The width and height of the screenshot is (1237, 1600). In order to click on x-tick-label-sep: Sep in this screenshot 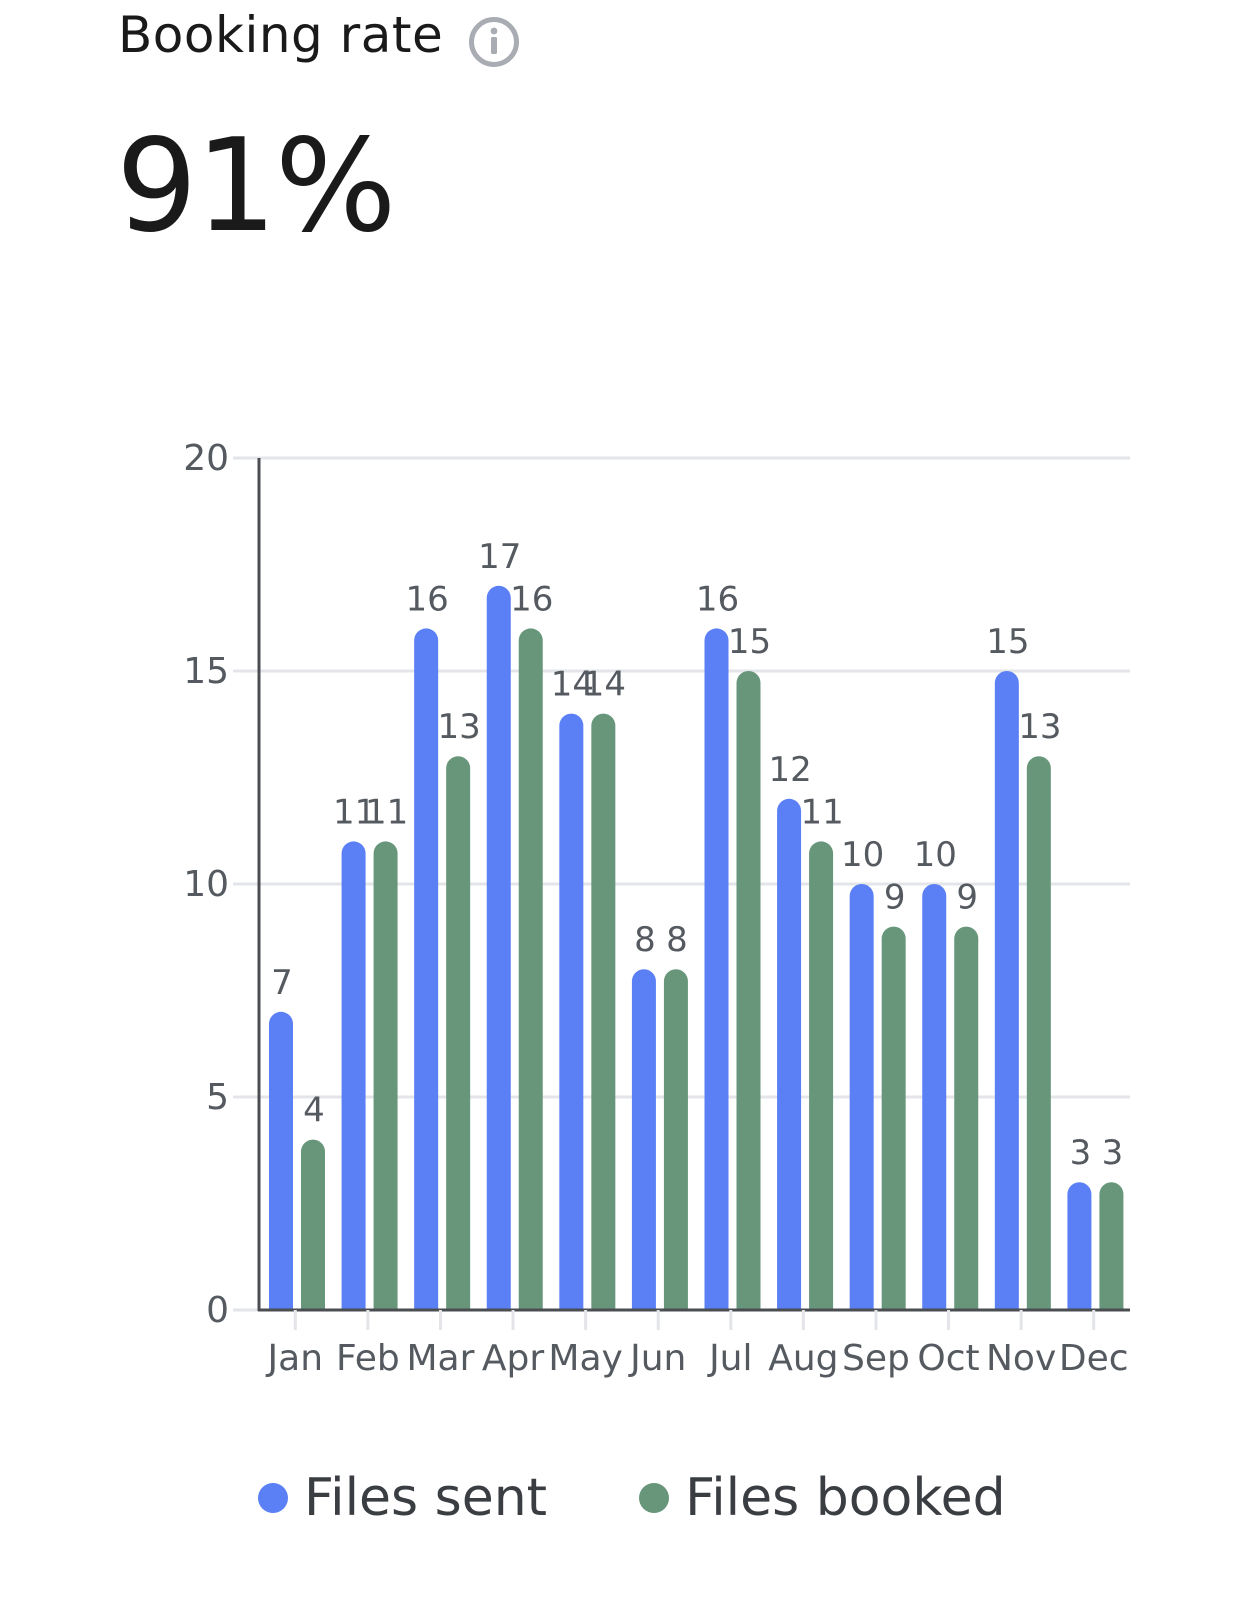, I will do `click(876, 1358)`.